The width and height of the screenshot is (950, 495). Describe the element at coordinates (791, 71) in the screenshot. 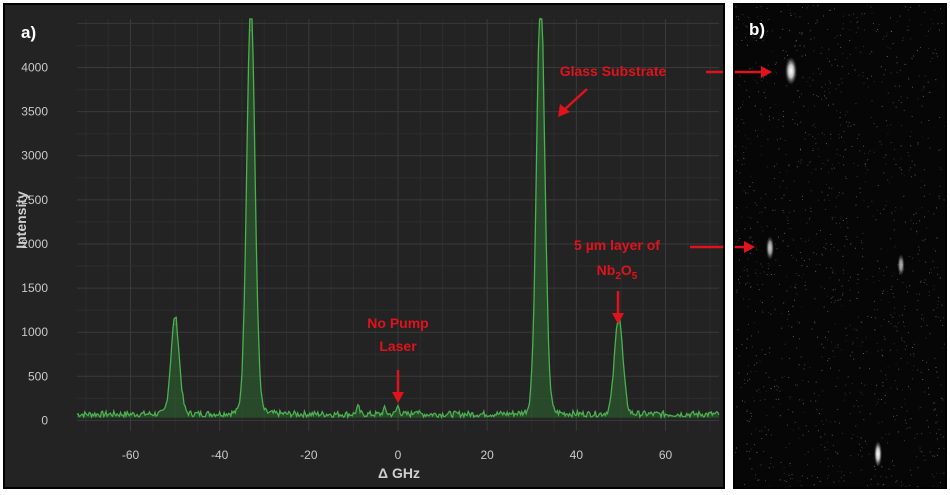

I see `bright-spot-glass-substrate` at that location.